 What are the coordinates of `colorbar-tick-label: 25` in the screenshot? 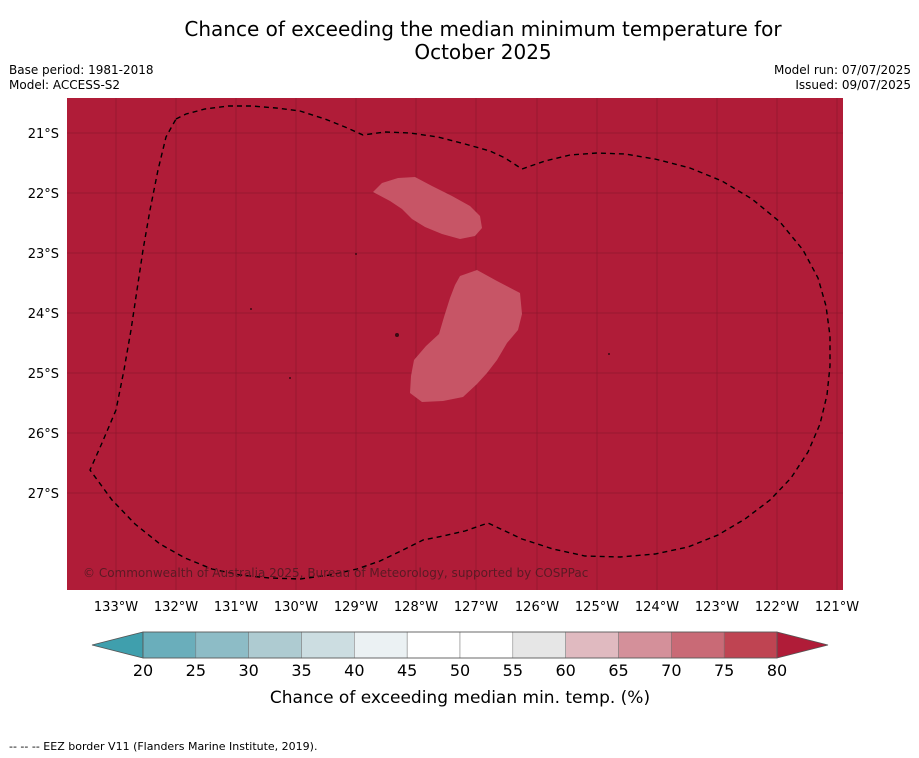 It's located at (196, 670).